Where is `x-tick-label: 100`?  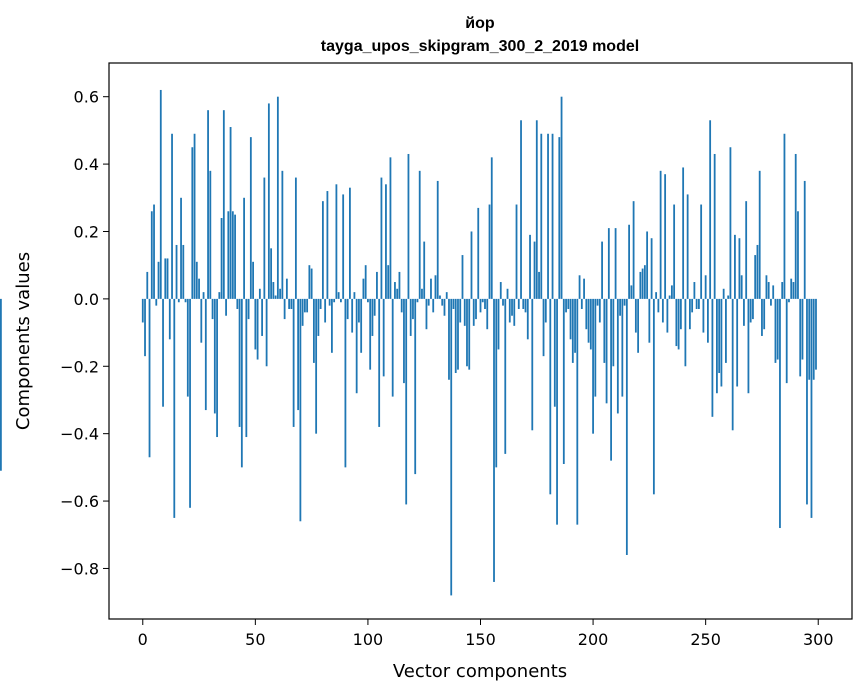 x-tick-label: 100 is located at coordinates (368, 639).